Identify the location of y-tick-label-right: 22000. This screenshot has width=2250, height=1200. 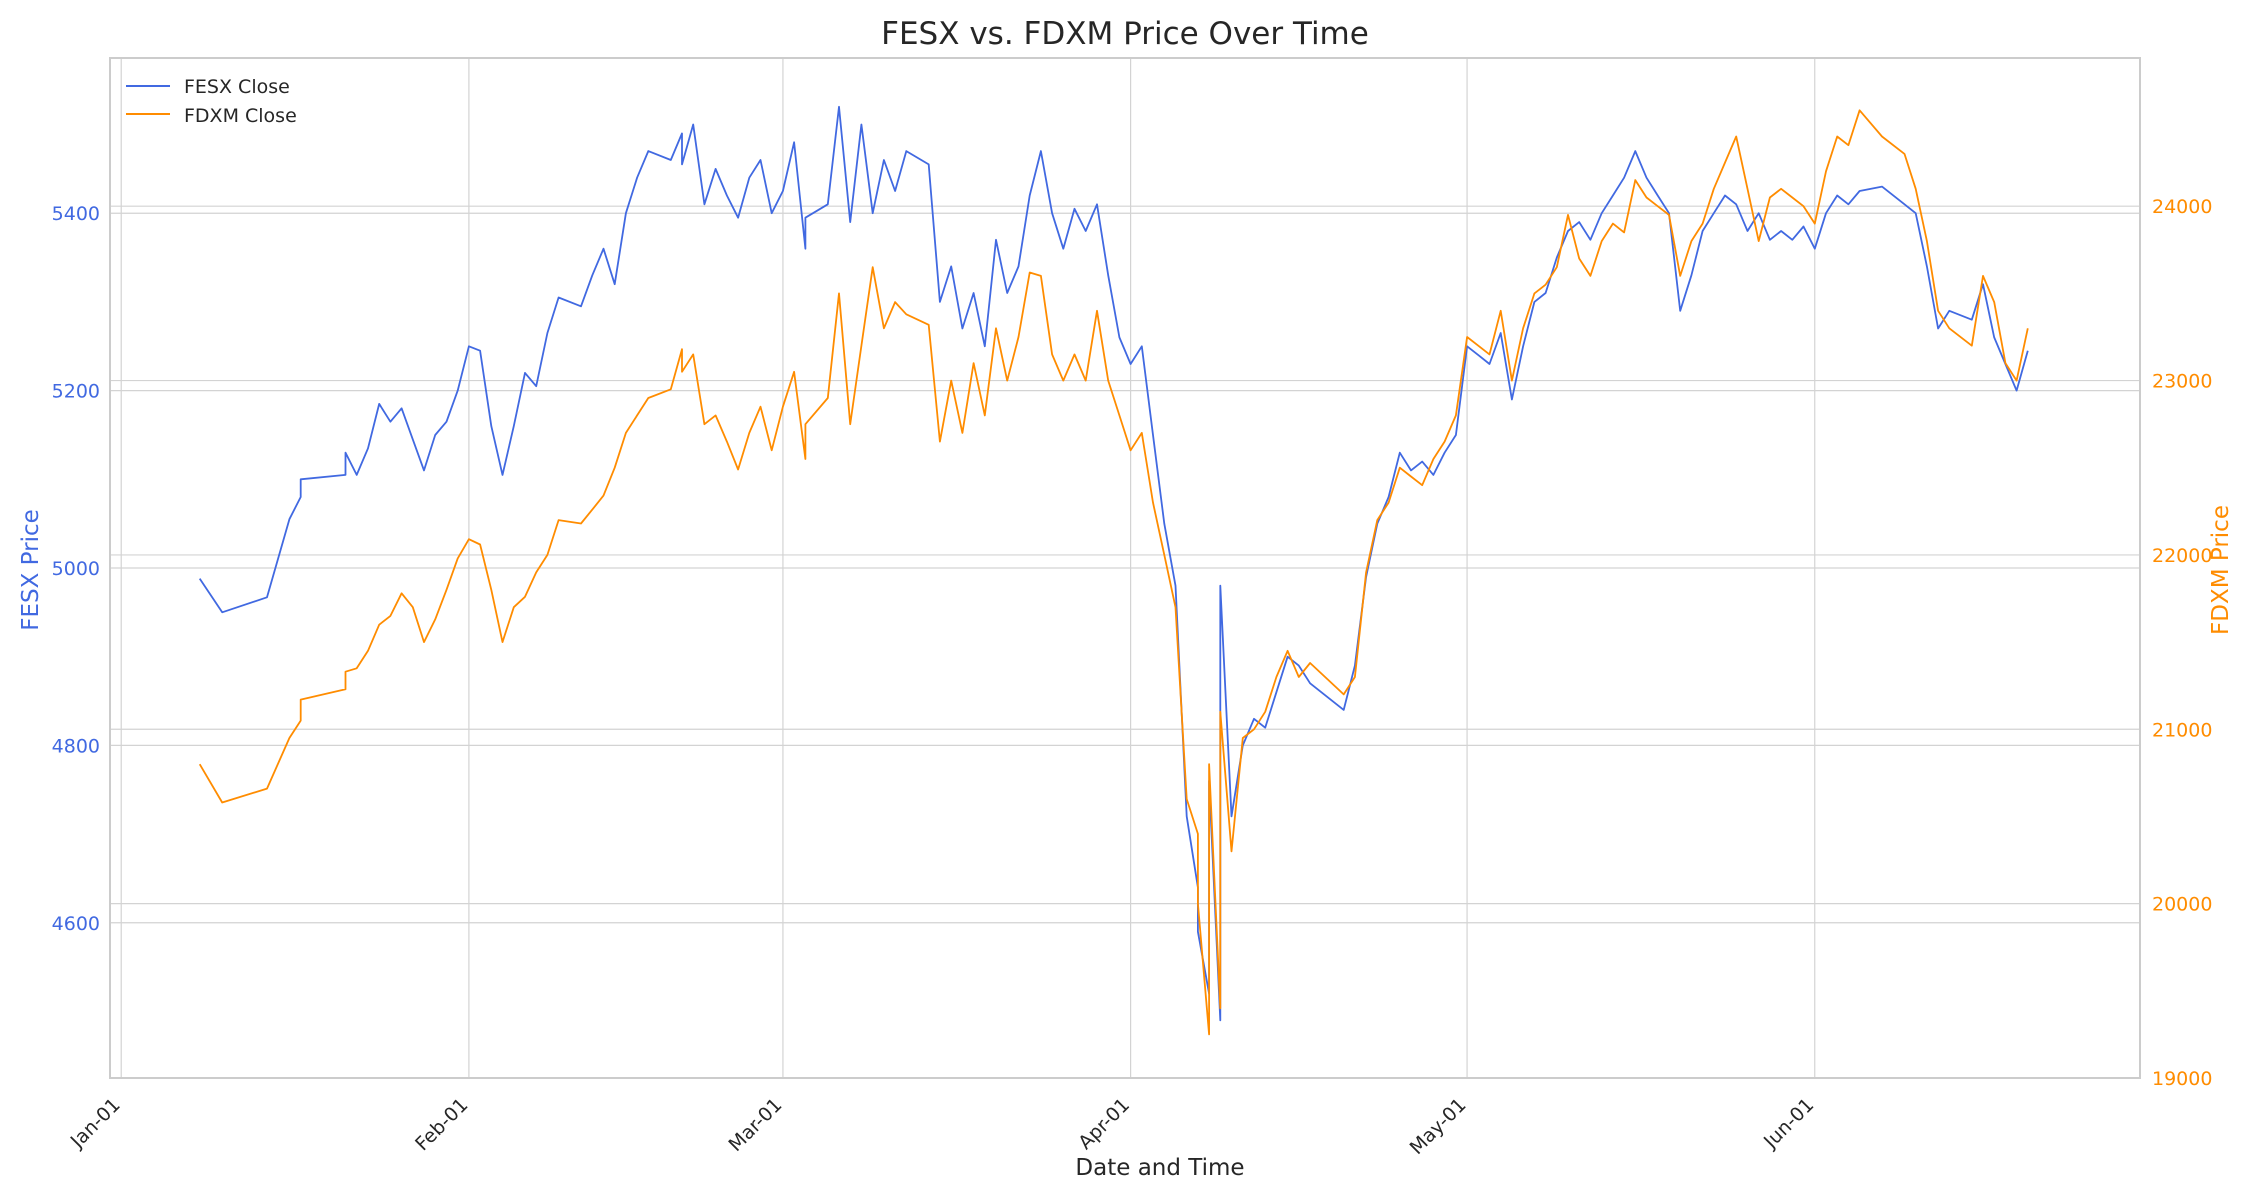
(2182, 556).